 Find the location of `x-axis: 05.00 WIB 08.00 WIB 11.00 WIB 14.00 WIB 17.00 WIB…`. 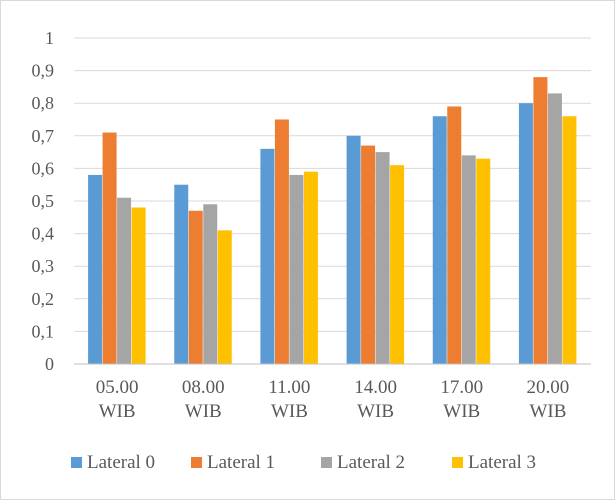

x-axis: 05.00 WIB 08.00 WIB 11.00 WIB 14.00 WIB 17.00 WIB… is located at coordinates (332, 392).